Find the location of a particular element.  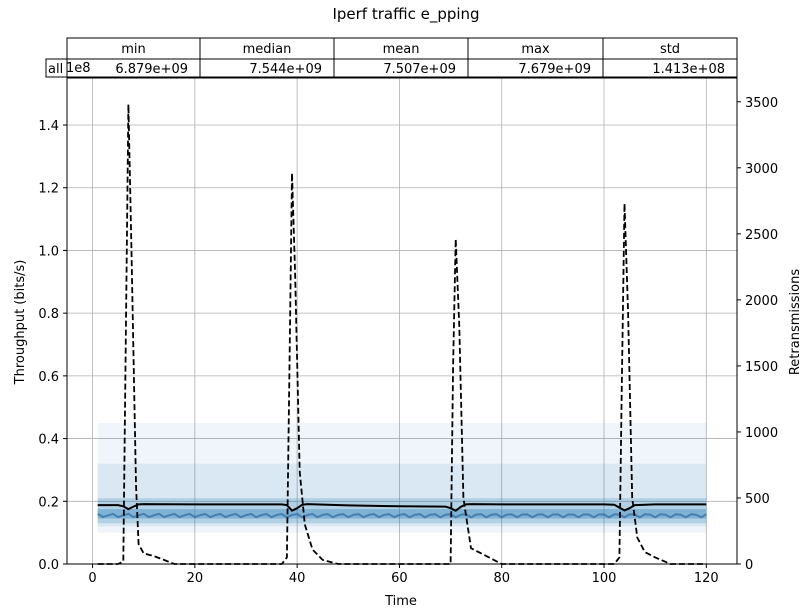

table-column-header: mean is located at coordinates (401, 49).